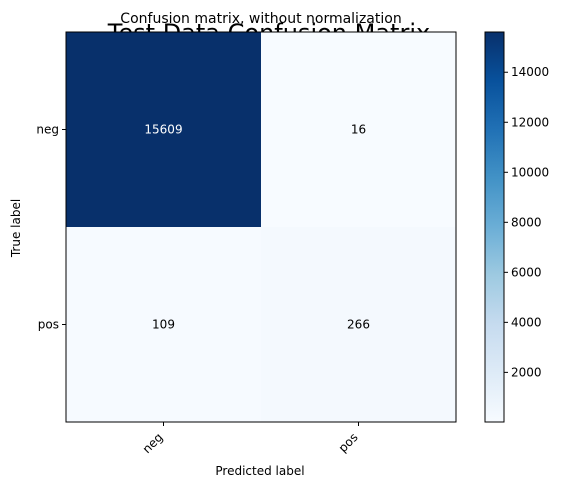 This screenshot has width=568, height=489. What do you see at coordinates (260, 19) in the screenshot?
I see `chart-subtitle: Confusion matrix, without normalization` at bounding box center [260, 19].